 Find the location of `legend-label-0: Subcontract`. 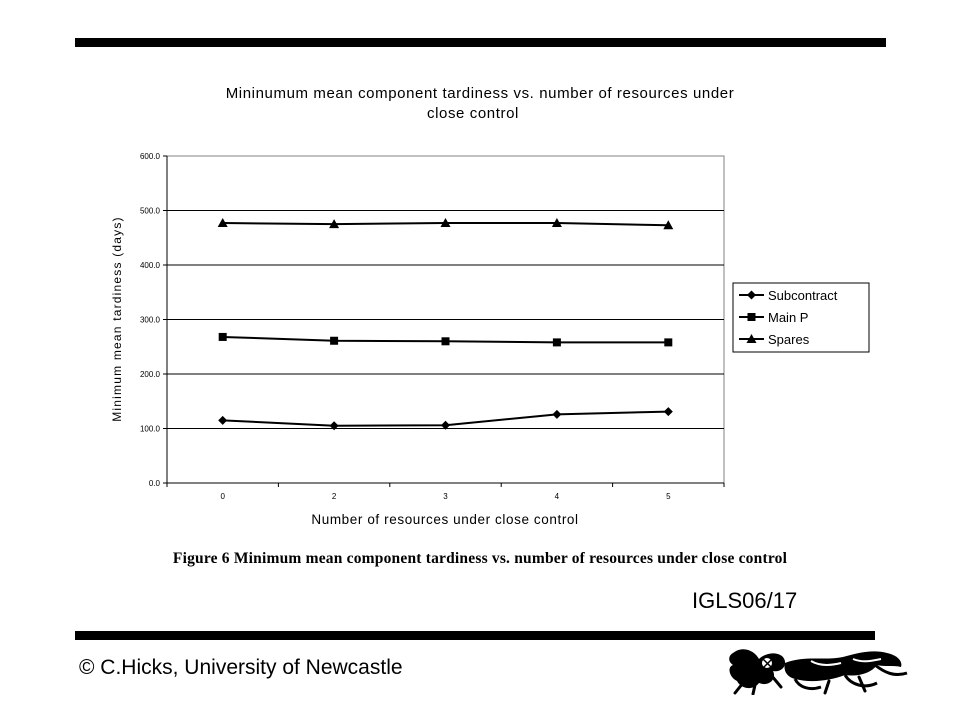

legend-label-0: Subcontract is located at coordinates (803, 295).